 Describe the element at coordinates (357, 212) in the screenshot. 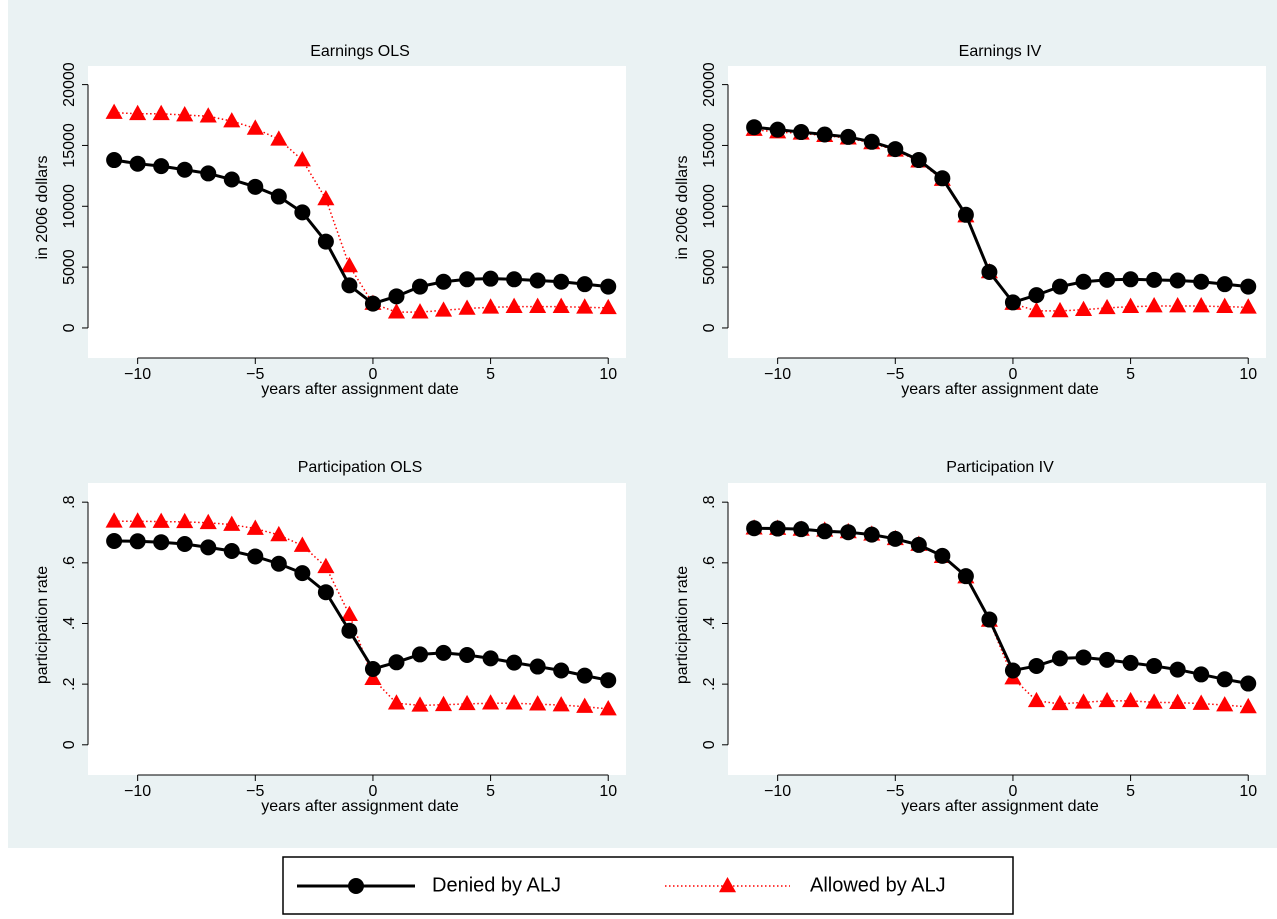

I see `plot-region` at that location.